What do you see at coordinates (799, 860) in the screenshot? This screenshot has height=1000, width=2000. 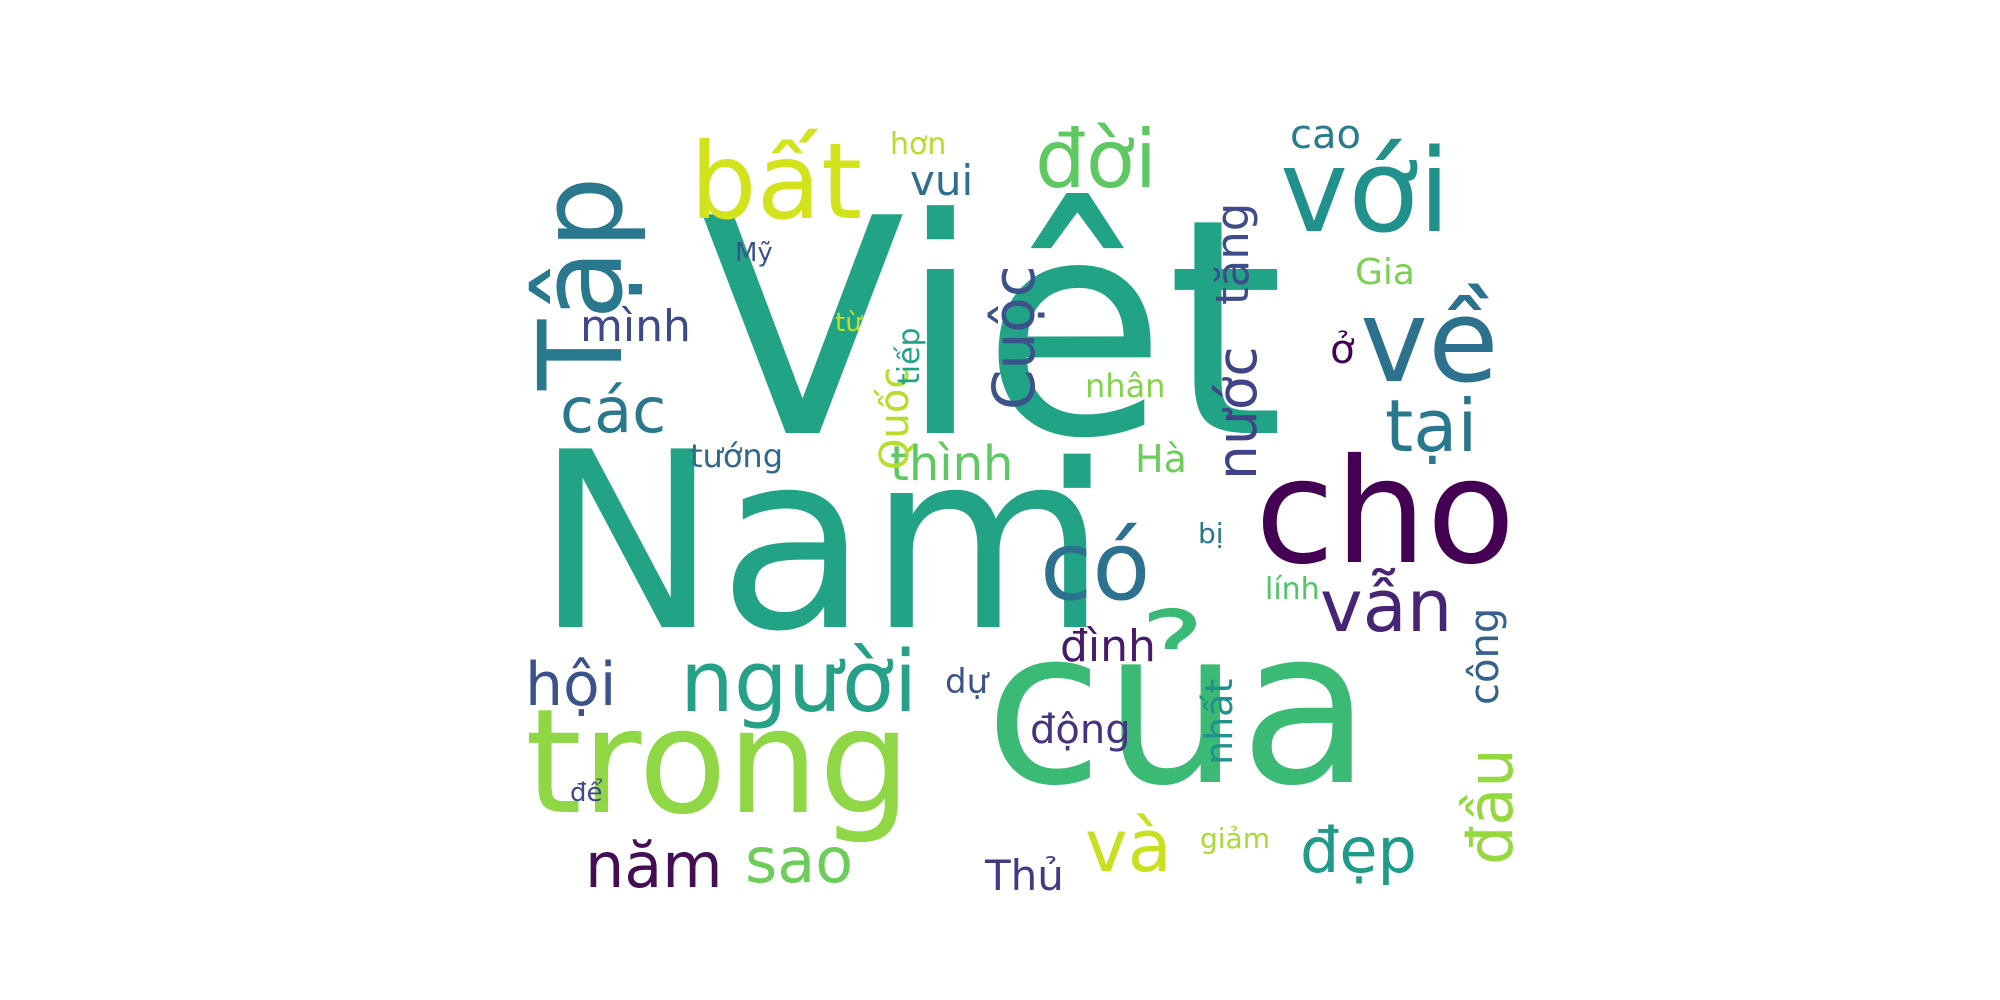 I see `word-sao: sao` at bounding box center [799, 860].